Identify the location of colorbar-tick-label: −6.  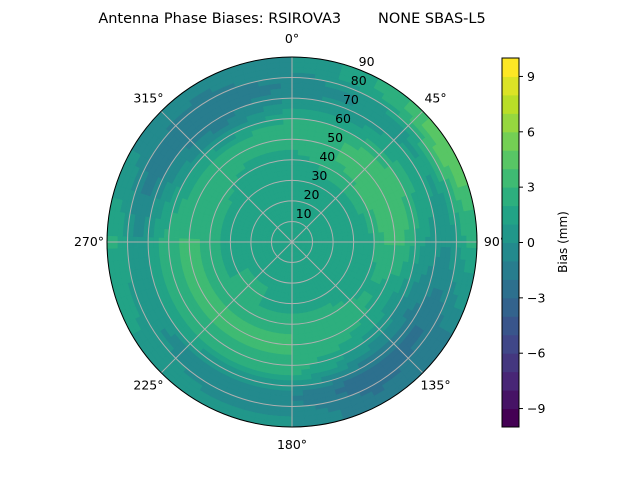
(536, 353).